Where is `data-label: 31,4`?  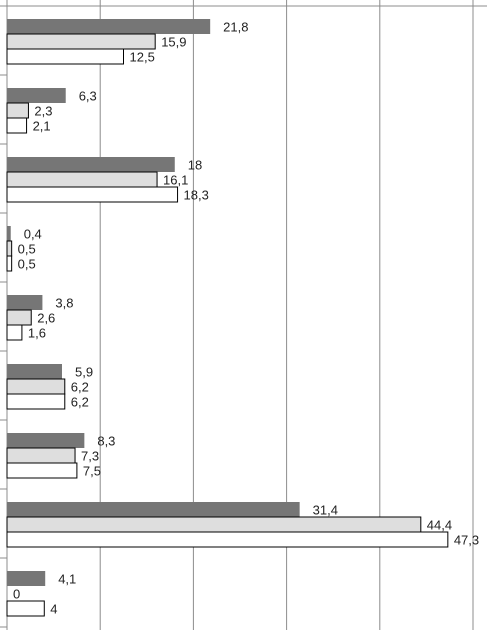 data-label: 31,4 is located at coordinates (325, 510).